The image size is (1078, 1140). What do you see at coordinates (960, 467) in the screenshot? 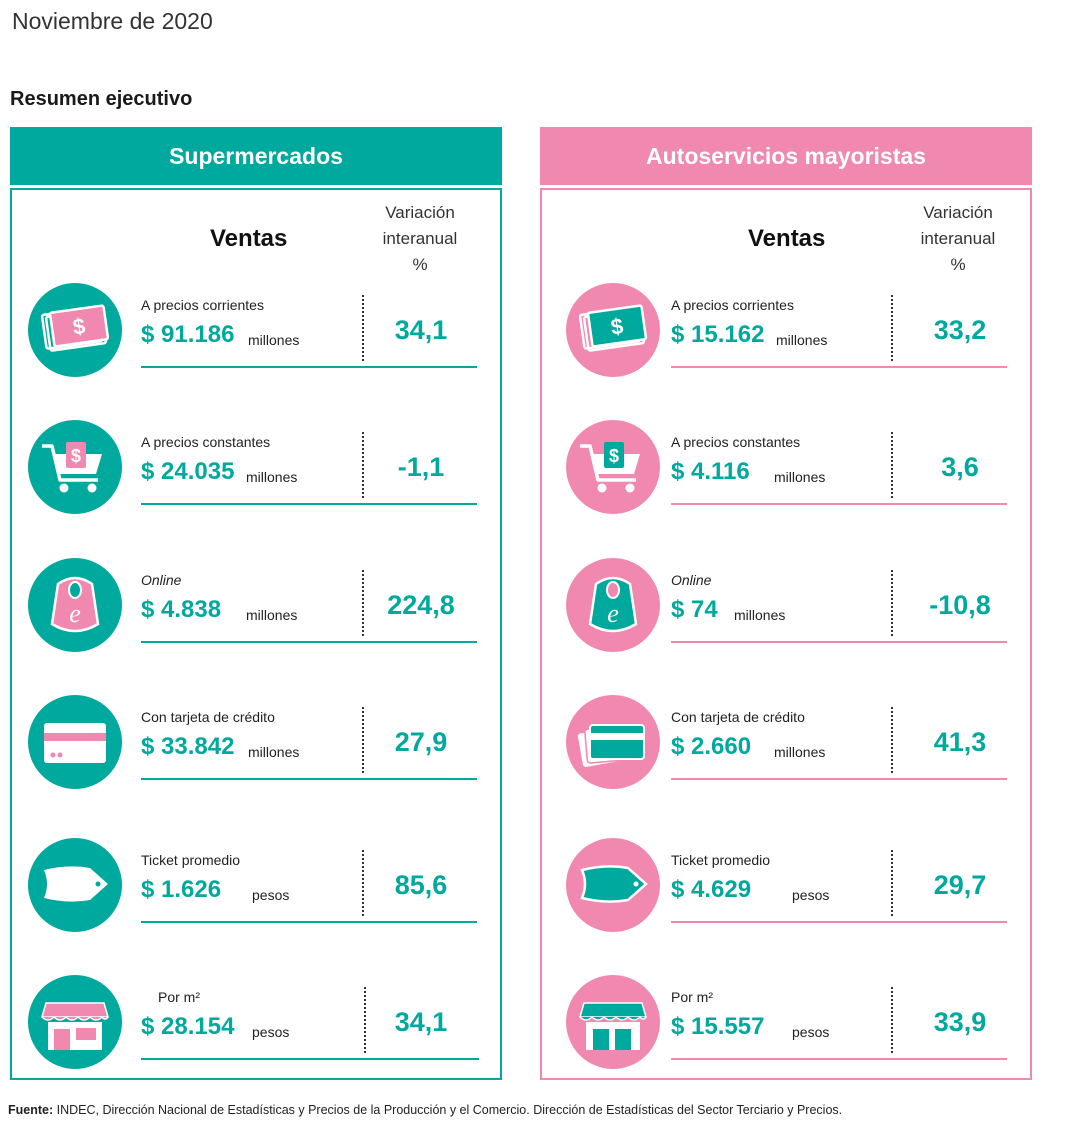
I see `variation-value: 3,6` at bounding box center [960, 467].